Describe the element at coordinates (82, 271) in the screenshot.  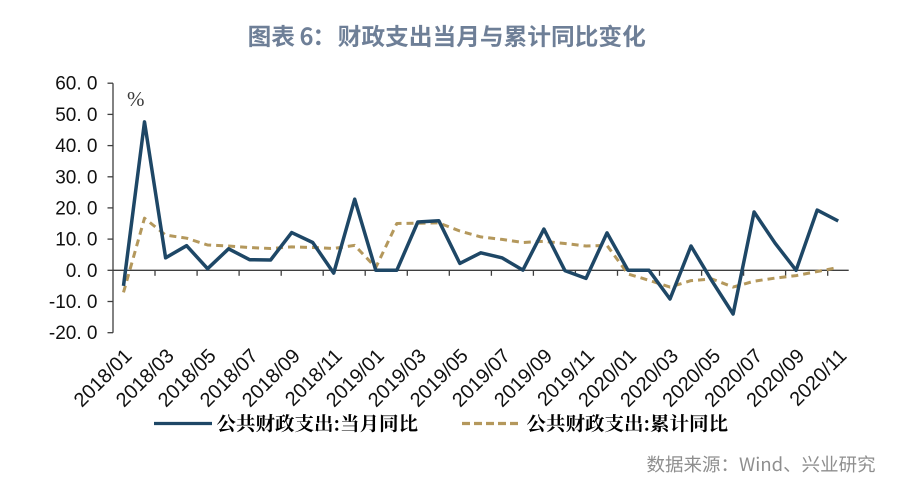
I see `svg-text: 0. 0` at that location.